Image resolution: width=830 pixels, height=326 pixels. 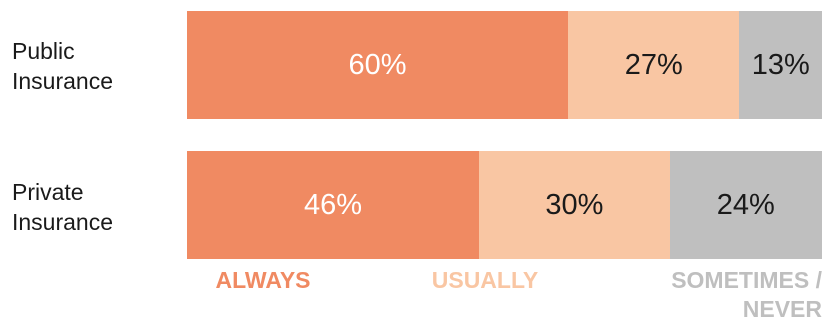 I want to click on bar-segment-always-private: 46%, so click(x=333, y=205).